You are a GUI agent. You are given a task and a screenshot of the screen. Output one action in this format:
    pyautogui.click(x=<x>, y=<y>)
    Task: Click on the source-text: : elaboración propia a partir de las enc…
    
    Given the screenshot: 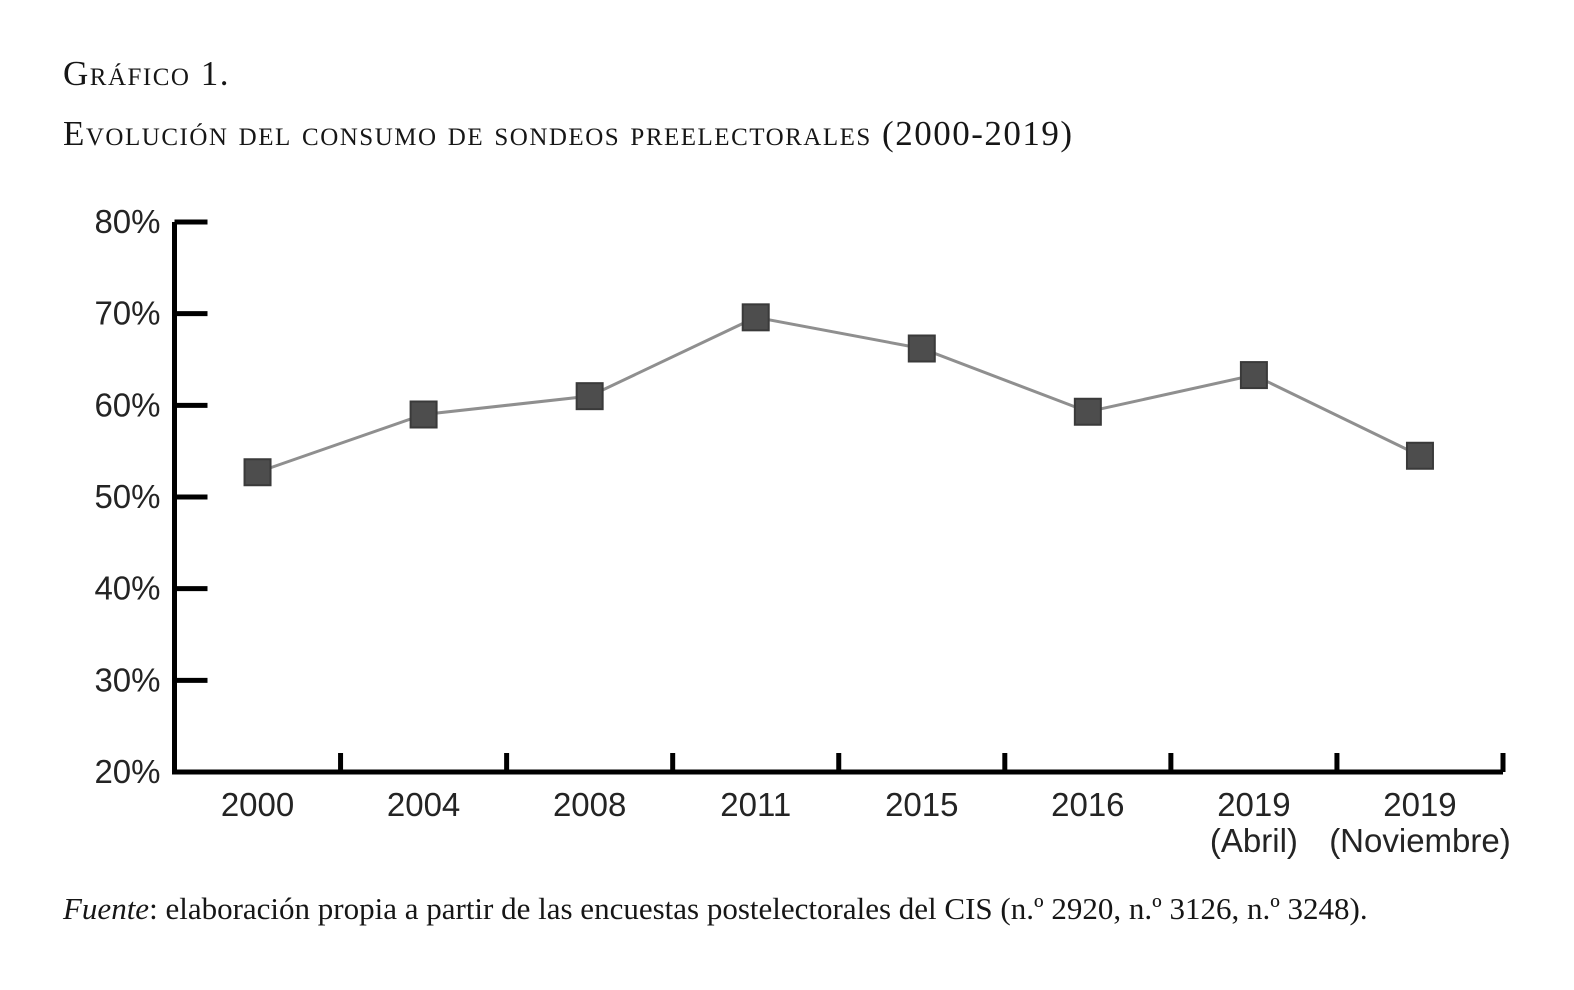 What is the action you would take?
    pyautogui.click(x=758, y=908)
    